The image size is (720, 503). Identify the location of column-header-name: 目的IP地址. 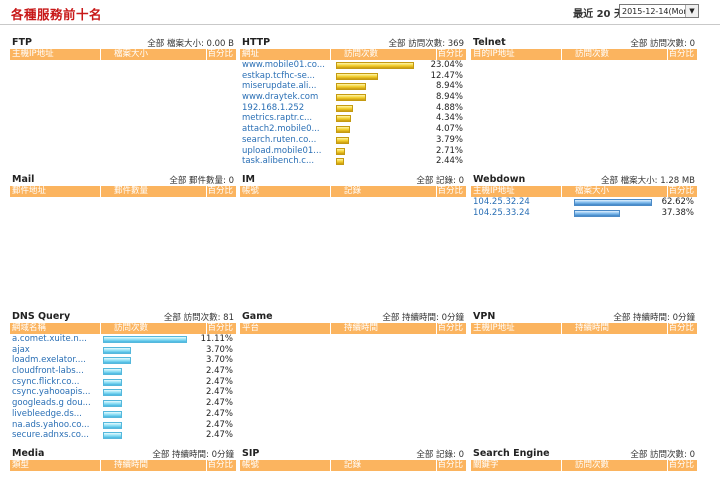
(494, 54).